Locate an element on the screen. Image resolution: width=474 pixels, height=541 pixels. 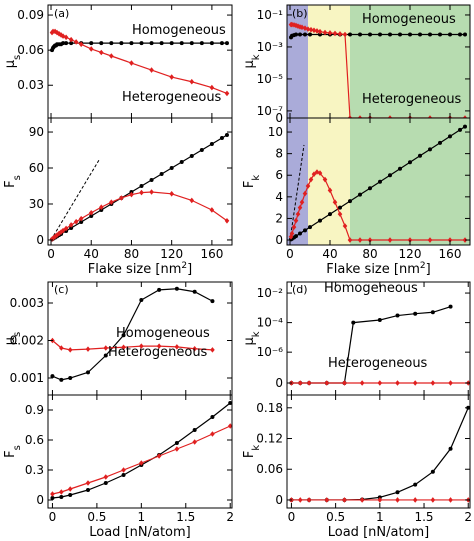
y-axis-label: Fk is located at coordinates (252, 181).